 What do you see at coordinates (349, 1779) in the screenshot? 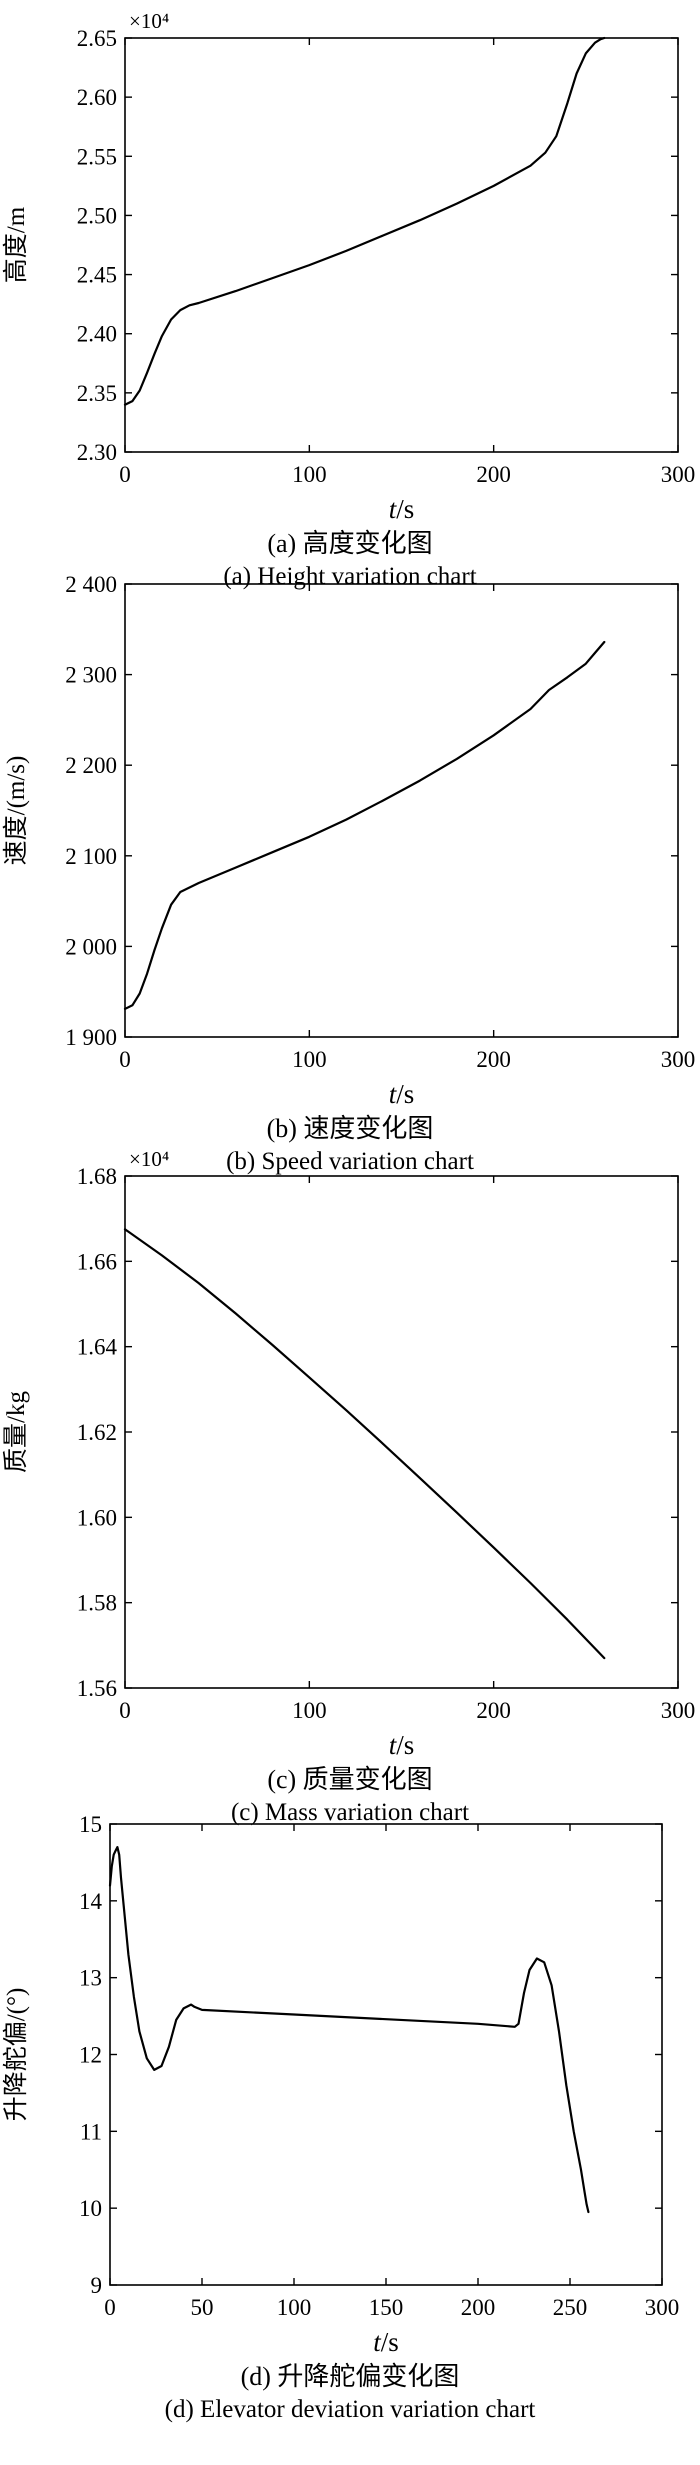
I see `caption-cn: (c) 质量变化图` at bounding box center [349, 1779].